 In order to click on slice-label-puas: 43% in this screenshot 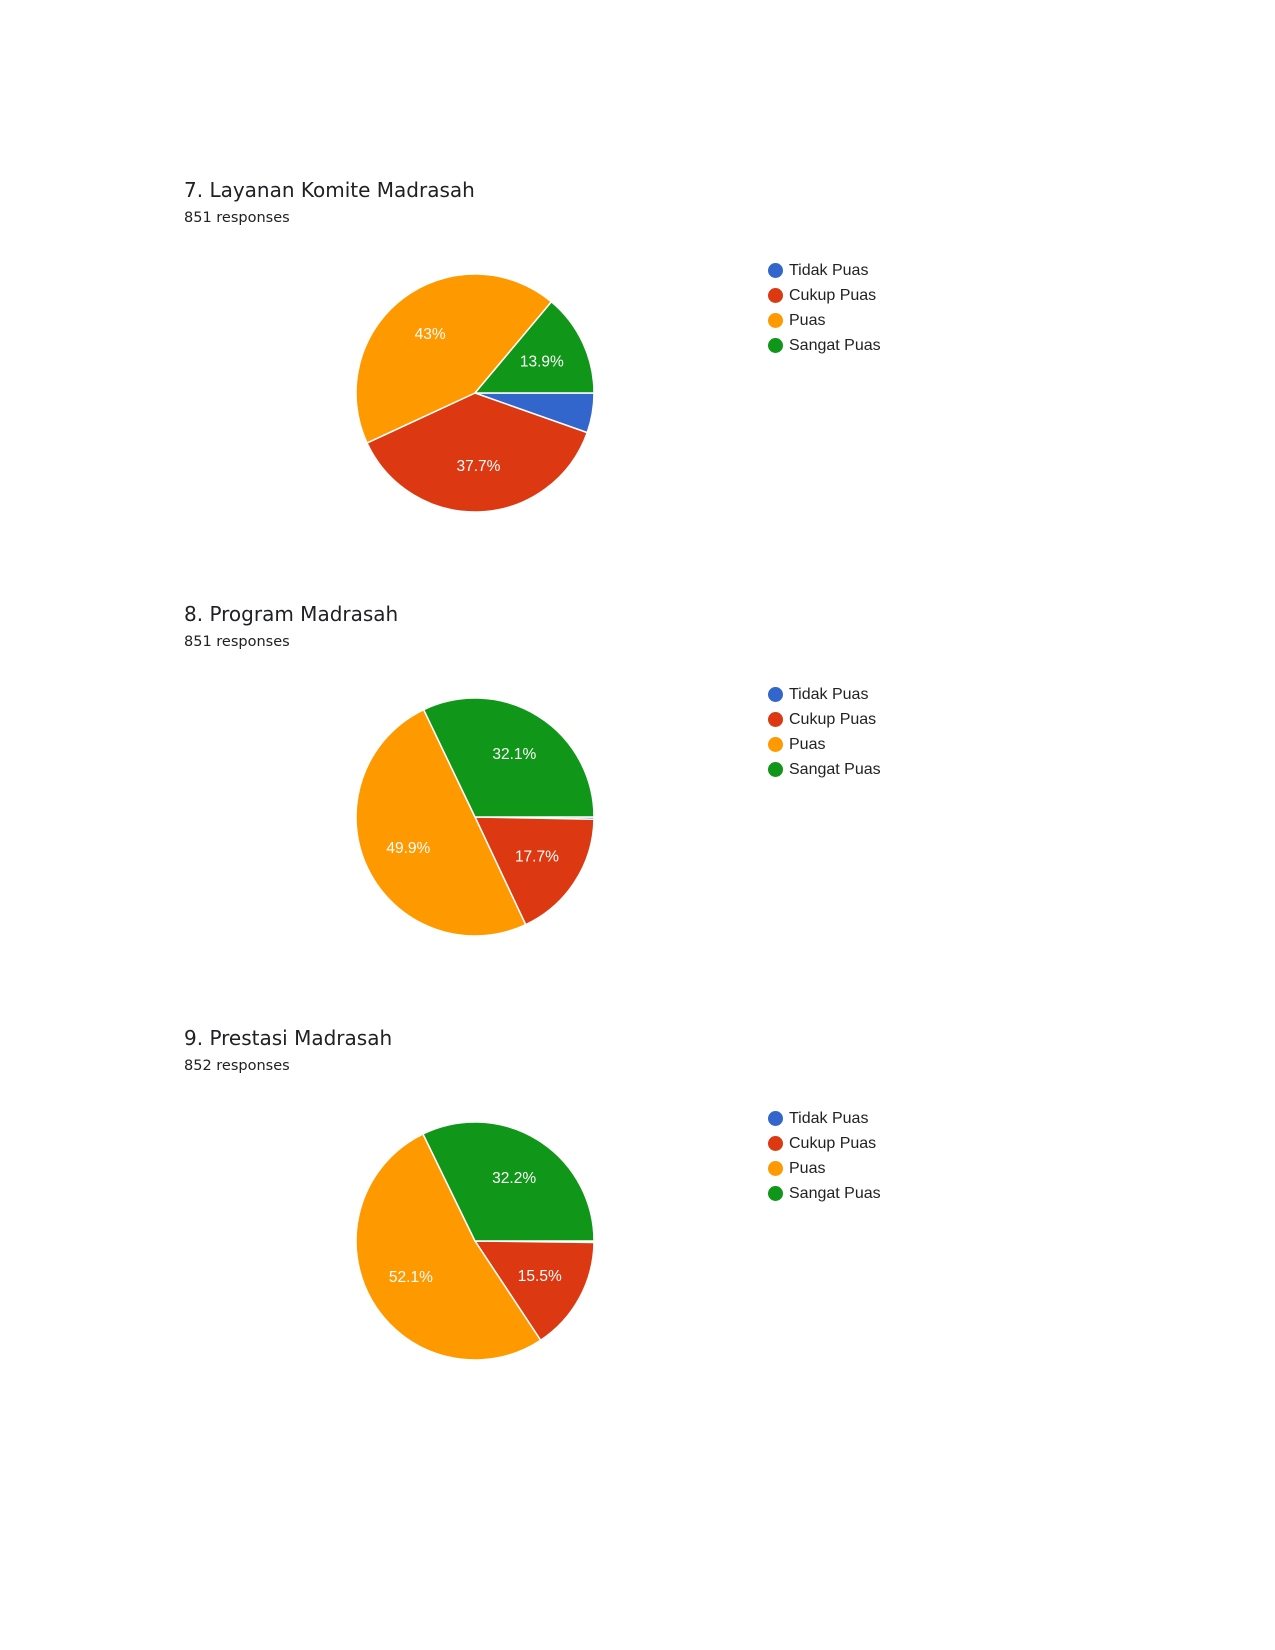, I will do `click(430, 334)`.